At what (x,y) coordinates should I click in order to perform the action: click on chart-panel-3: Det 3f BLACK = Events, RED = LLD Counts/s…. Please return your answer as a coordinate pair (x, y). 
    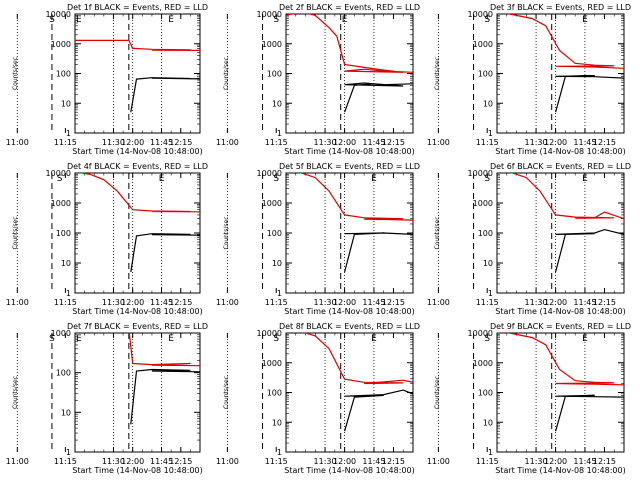
    Looking at the image, I should click on (529, 79).